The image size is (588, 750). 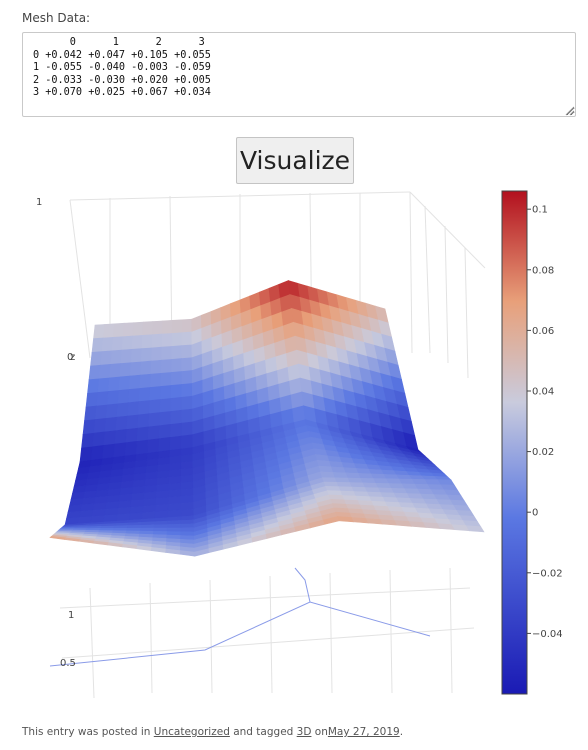 What do you see at coordinates (72, 357) in the screenshot?
I see `z-axis-label: z` at bounding box center [72, 357].